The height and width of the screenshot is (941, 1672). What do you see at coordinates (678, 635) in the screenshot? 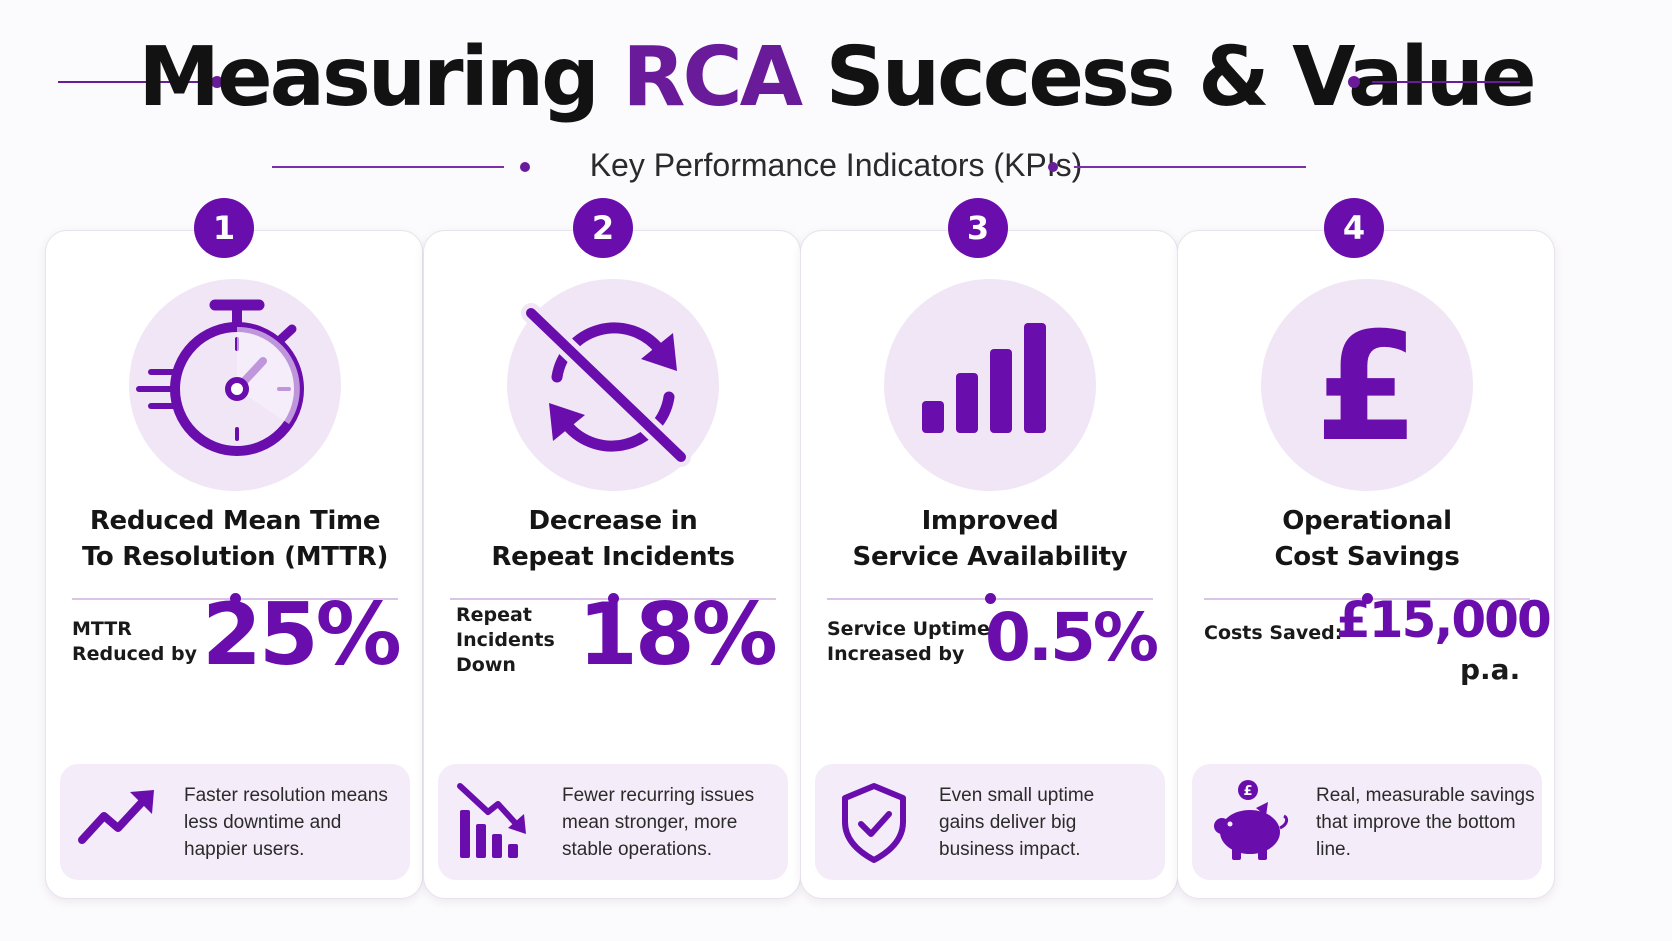
I see `metric-value: 18%` at bounding box center [678, 635].